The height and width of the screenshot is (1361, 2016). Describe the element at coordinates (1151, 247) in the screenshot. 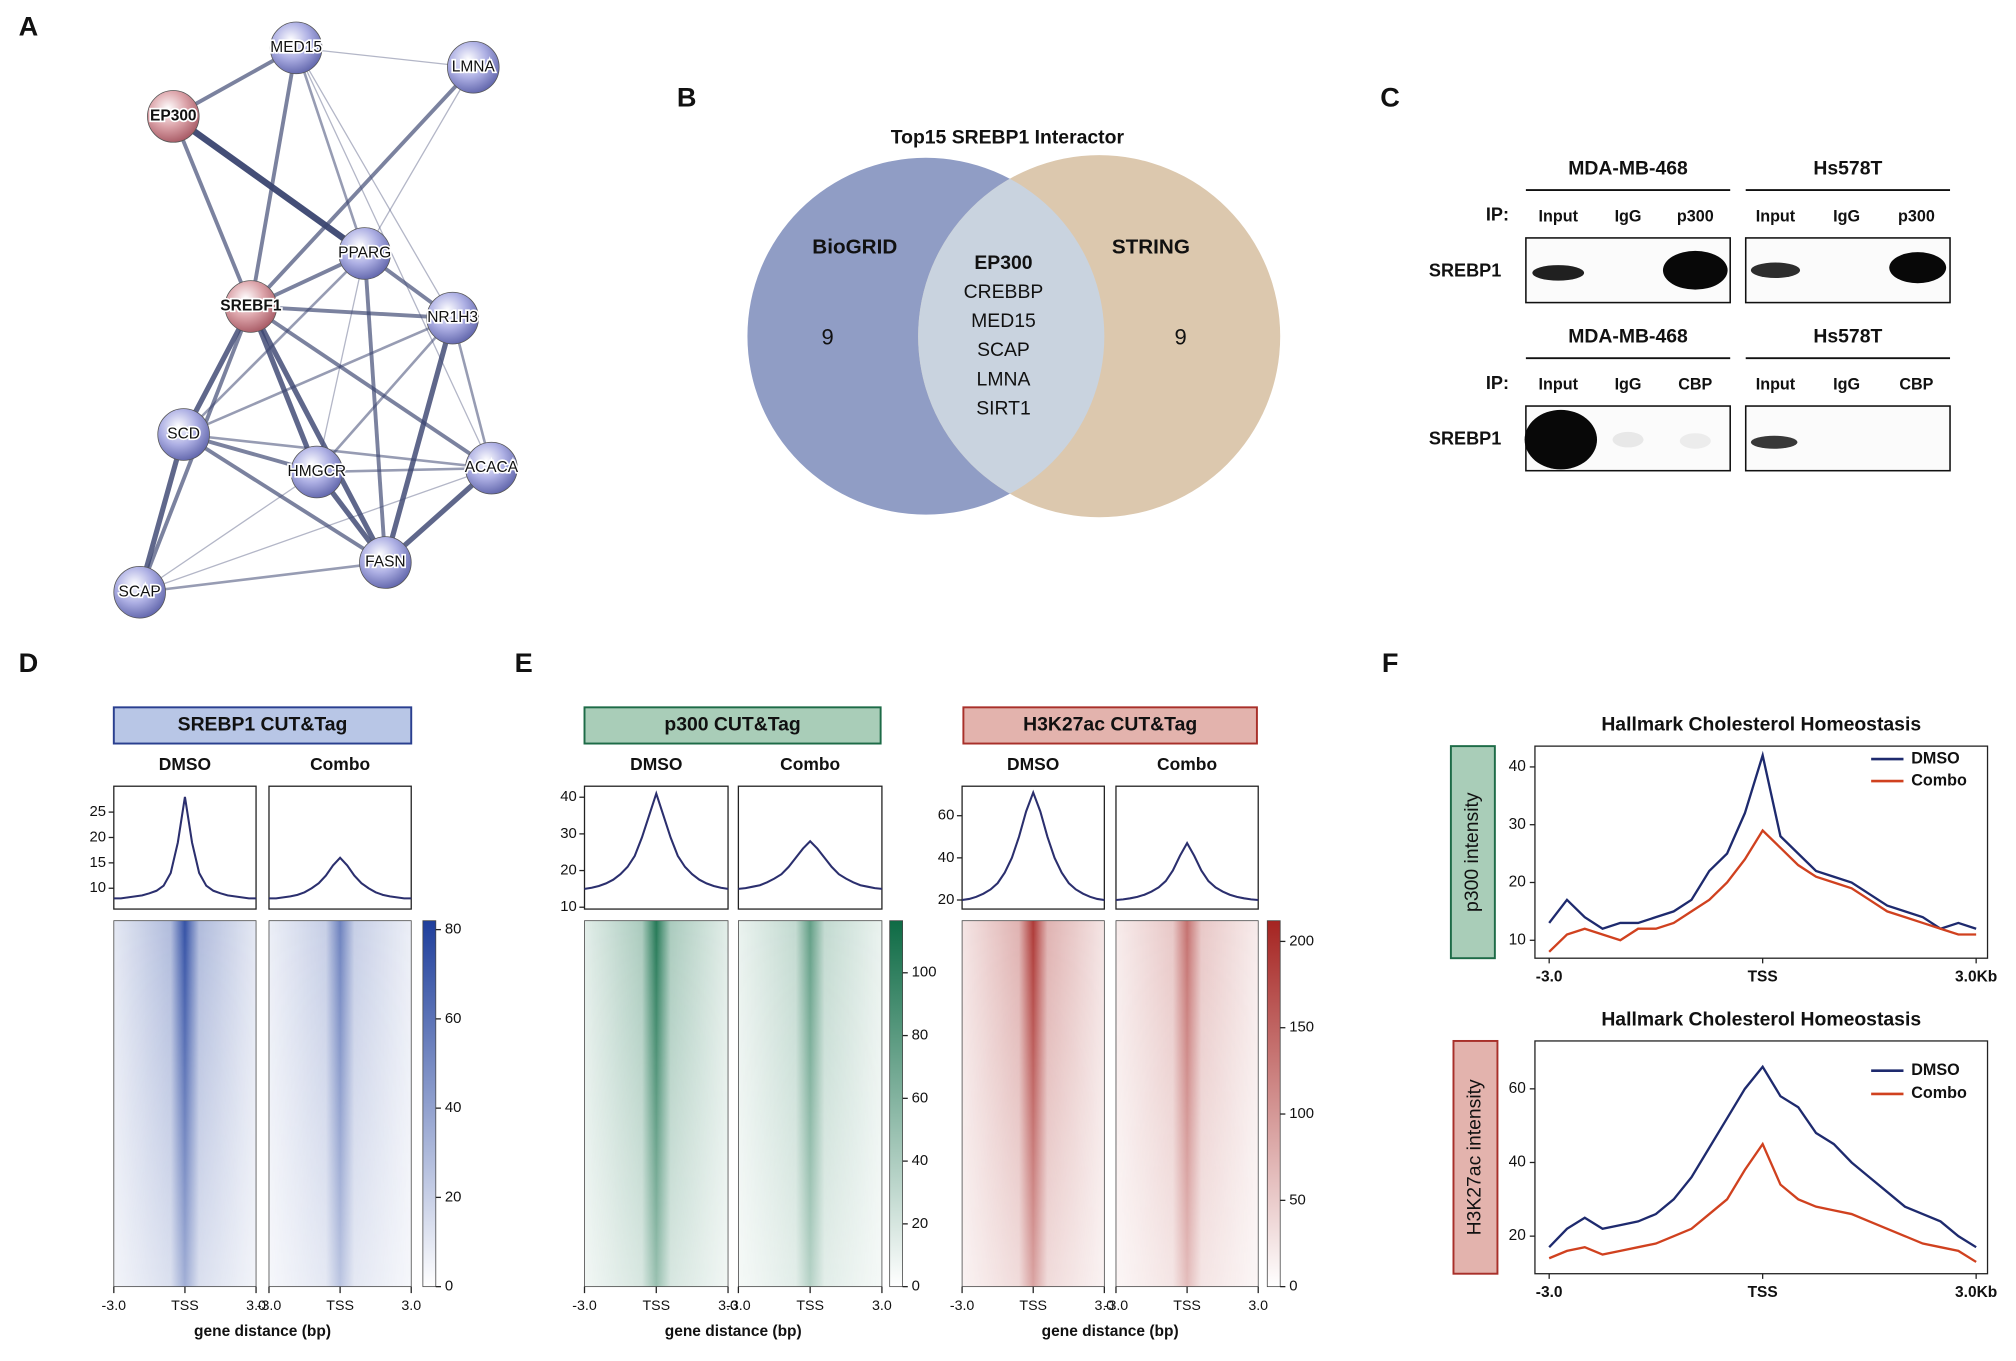

I see `venn-right-label: STRING` at that location.